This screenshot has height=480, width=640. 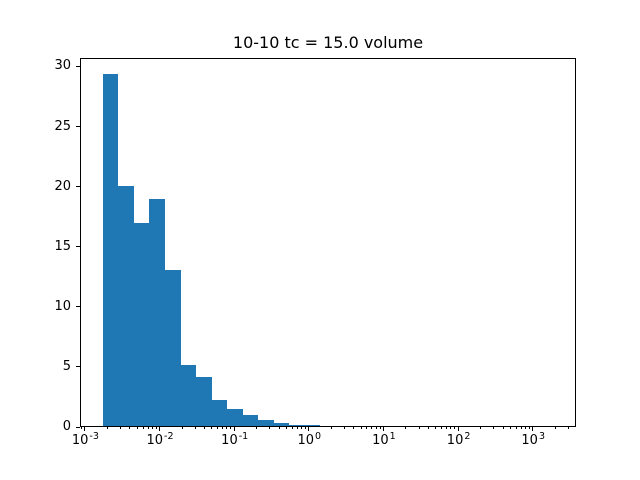 What do you see at coordinates (66, 426) in the screenshot?
I see `y-tick-label: 0` at bounding box center [66, 426].